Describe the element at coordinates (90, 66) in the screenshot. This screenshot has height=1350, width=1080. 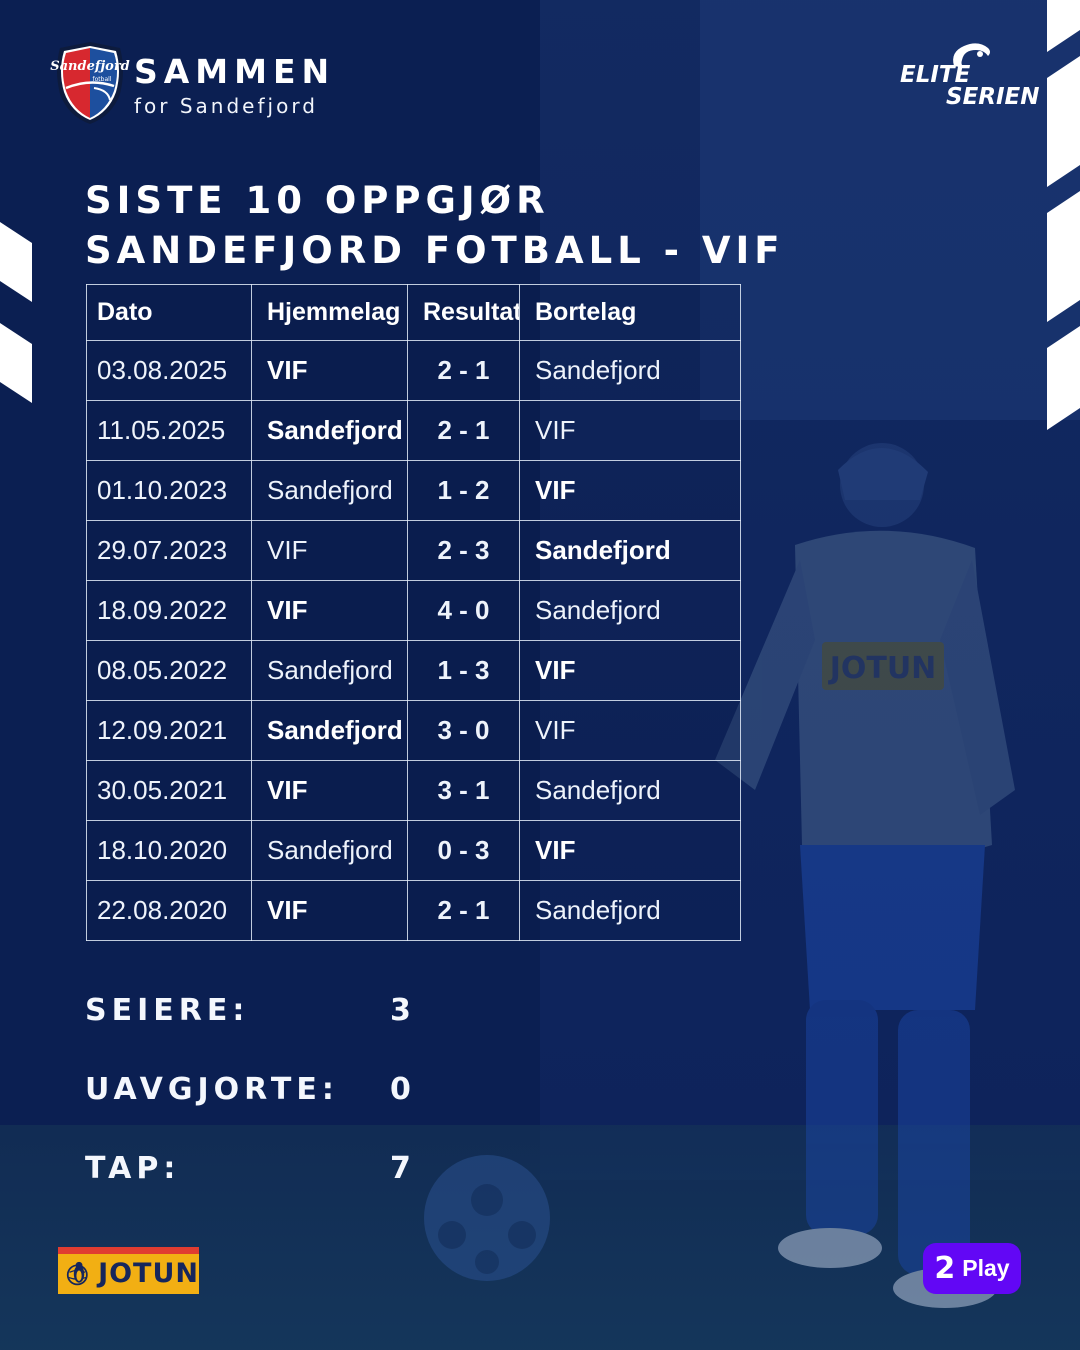
I see `crest-name: Sandefjord` at that location.